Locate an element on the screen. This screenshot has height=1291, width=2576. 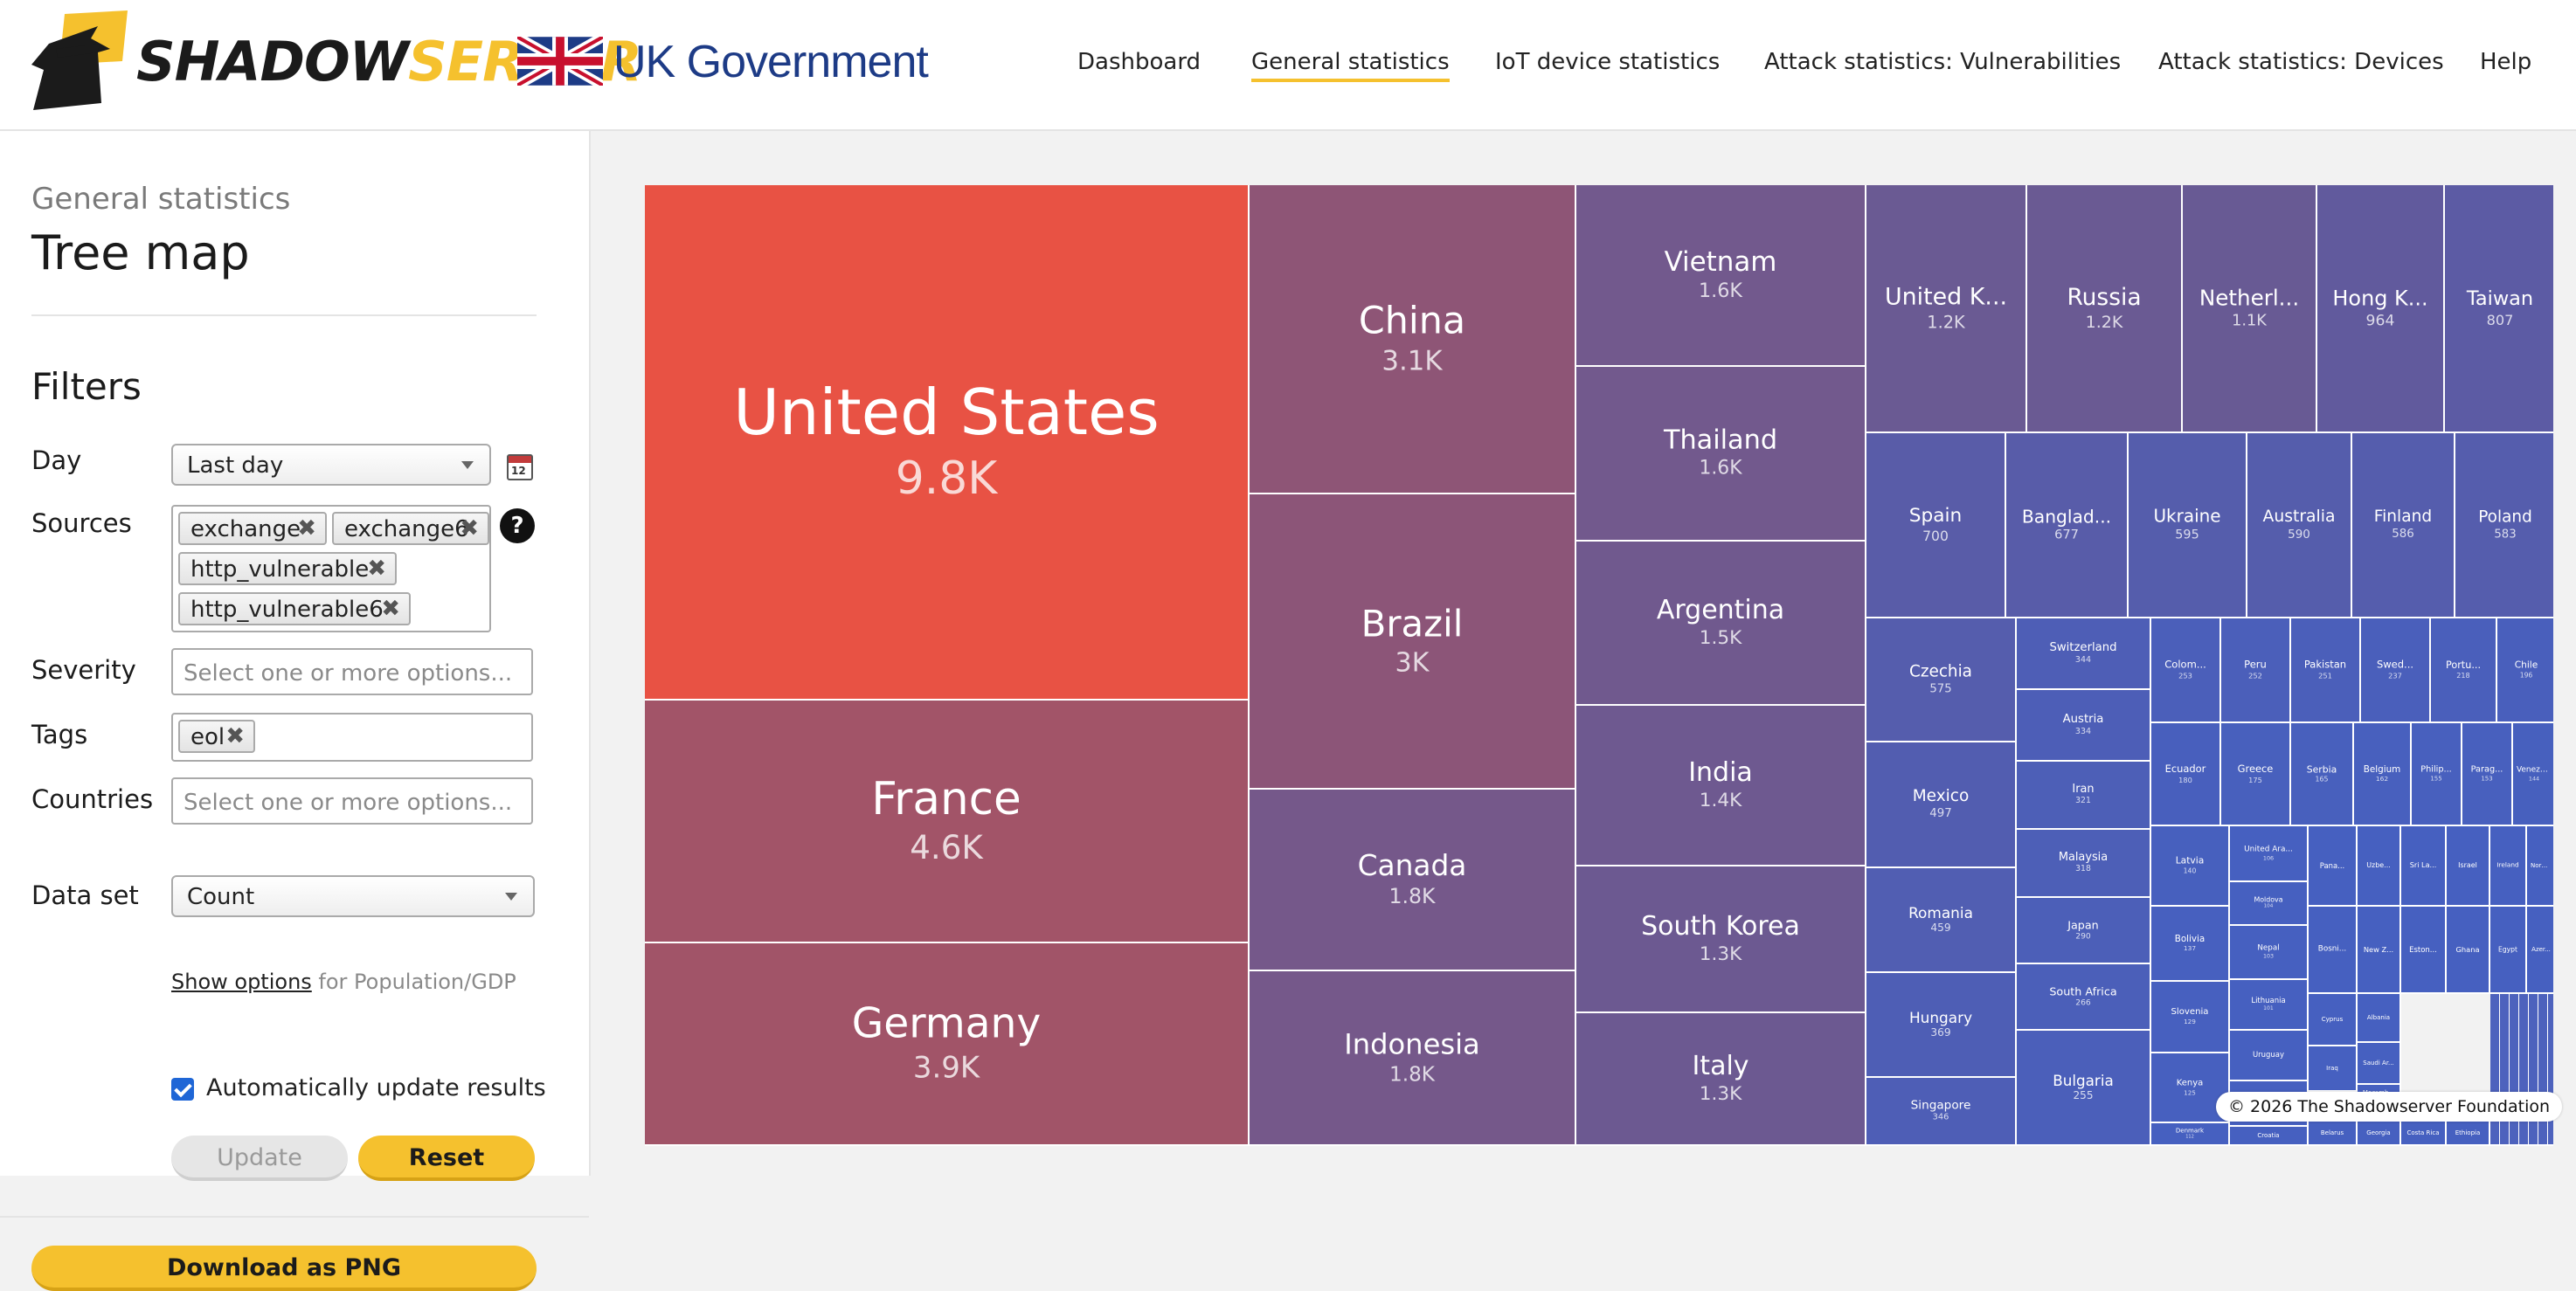
nav-general-statistics: General statistics is located at coordinates (1350, 63).